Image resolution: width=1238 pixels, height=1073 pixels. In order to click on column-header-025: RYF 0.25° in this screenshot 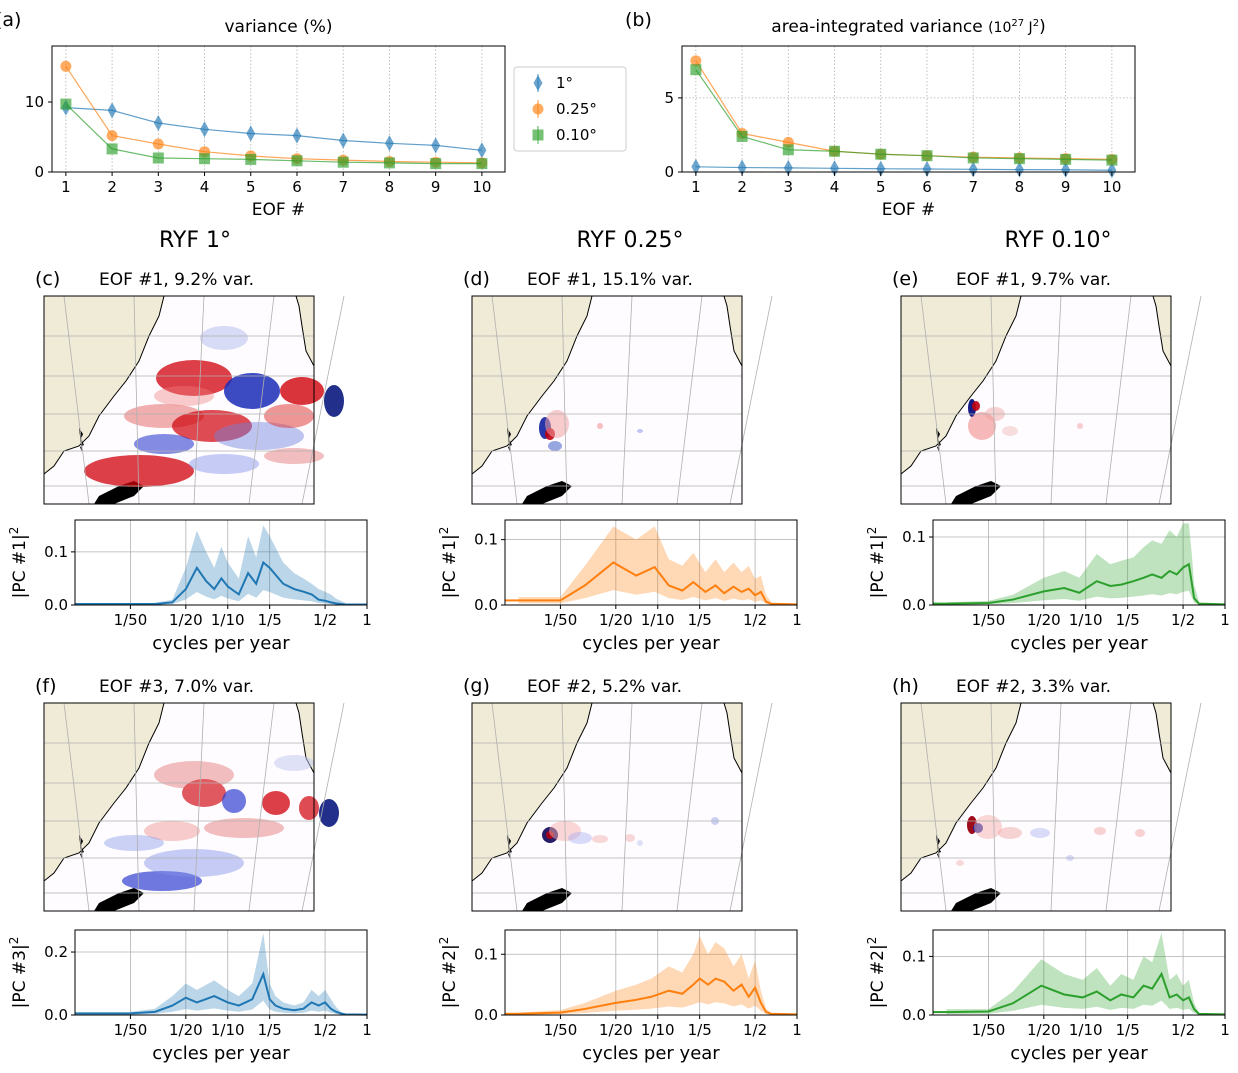, I will do `click(630, 240)`.